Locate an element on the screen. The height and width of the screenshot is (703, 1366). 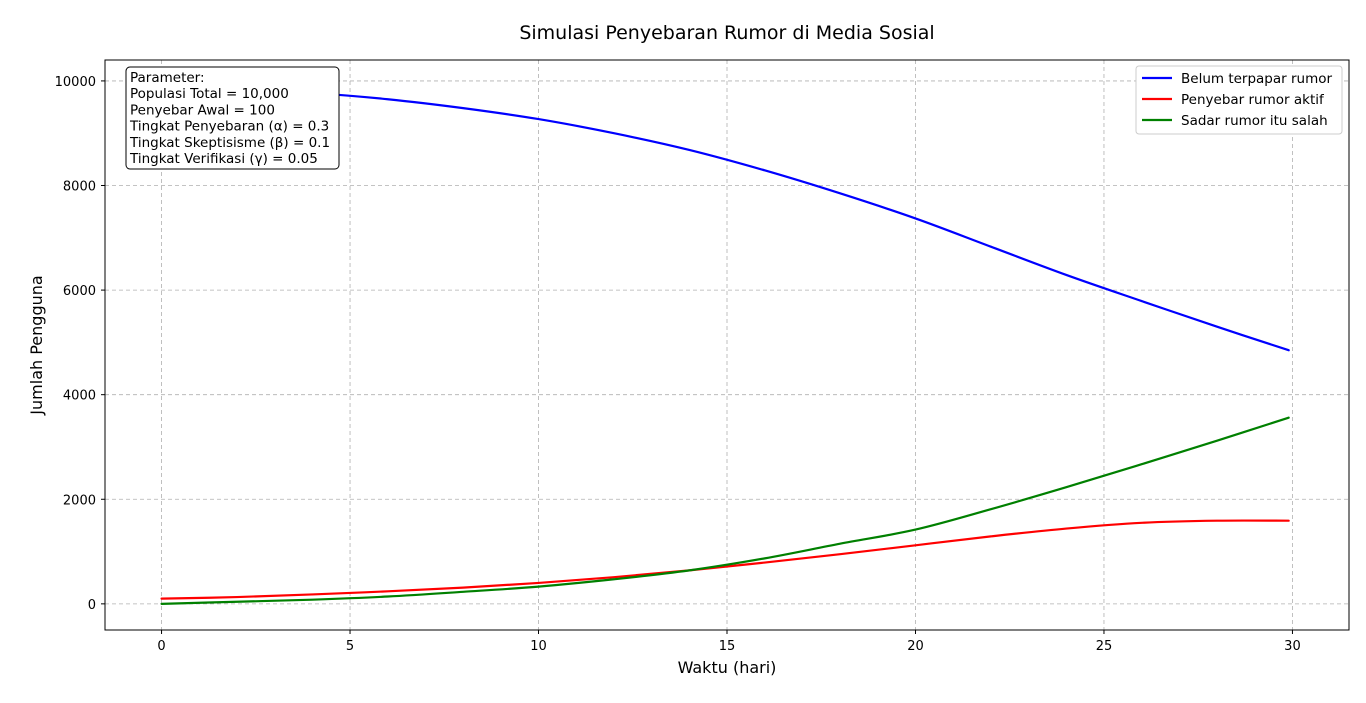
legend-frame is located at coordinates (1239, 100).